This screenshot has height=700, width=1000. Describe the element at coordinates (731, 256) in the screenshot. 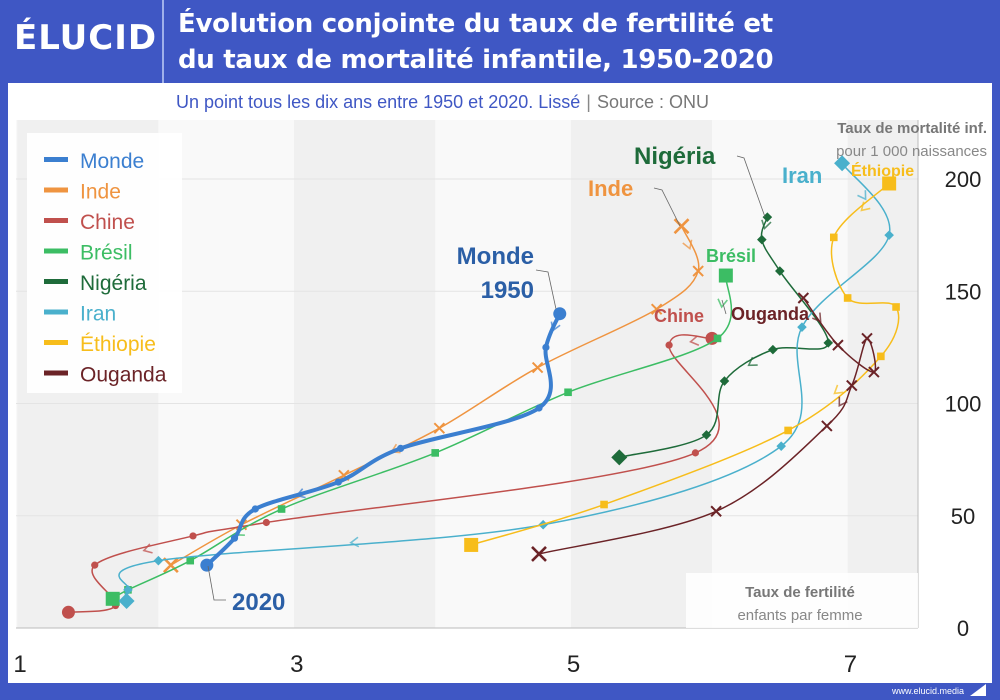

I see `annotation-label: Brésil` at that location.